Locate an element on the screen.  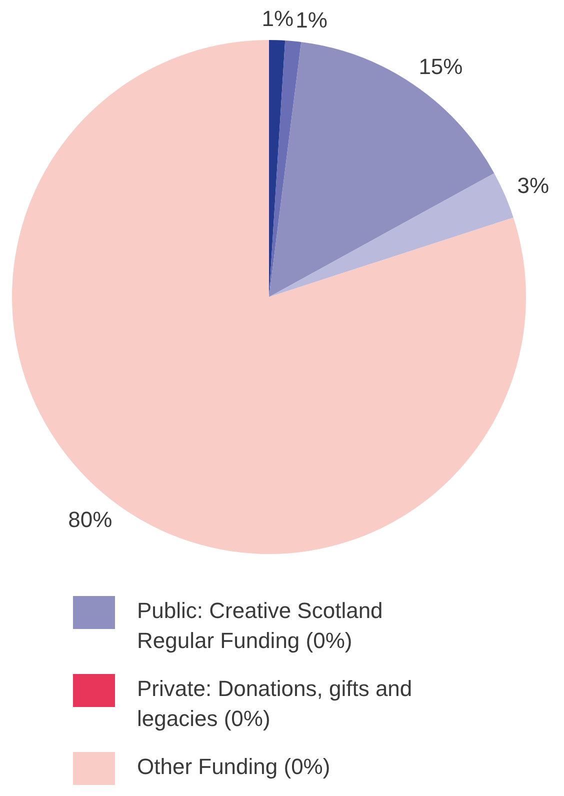
legend-label: Private: Donations, gifts and legacies (0%) is located at coordinates (275, 704).